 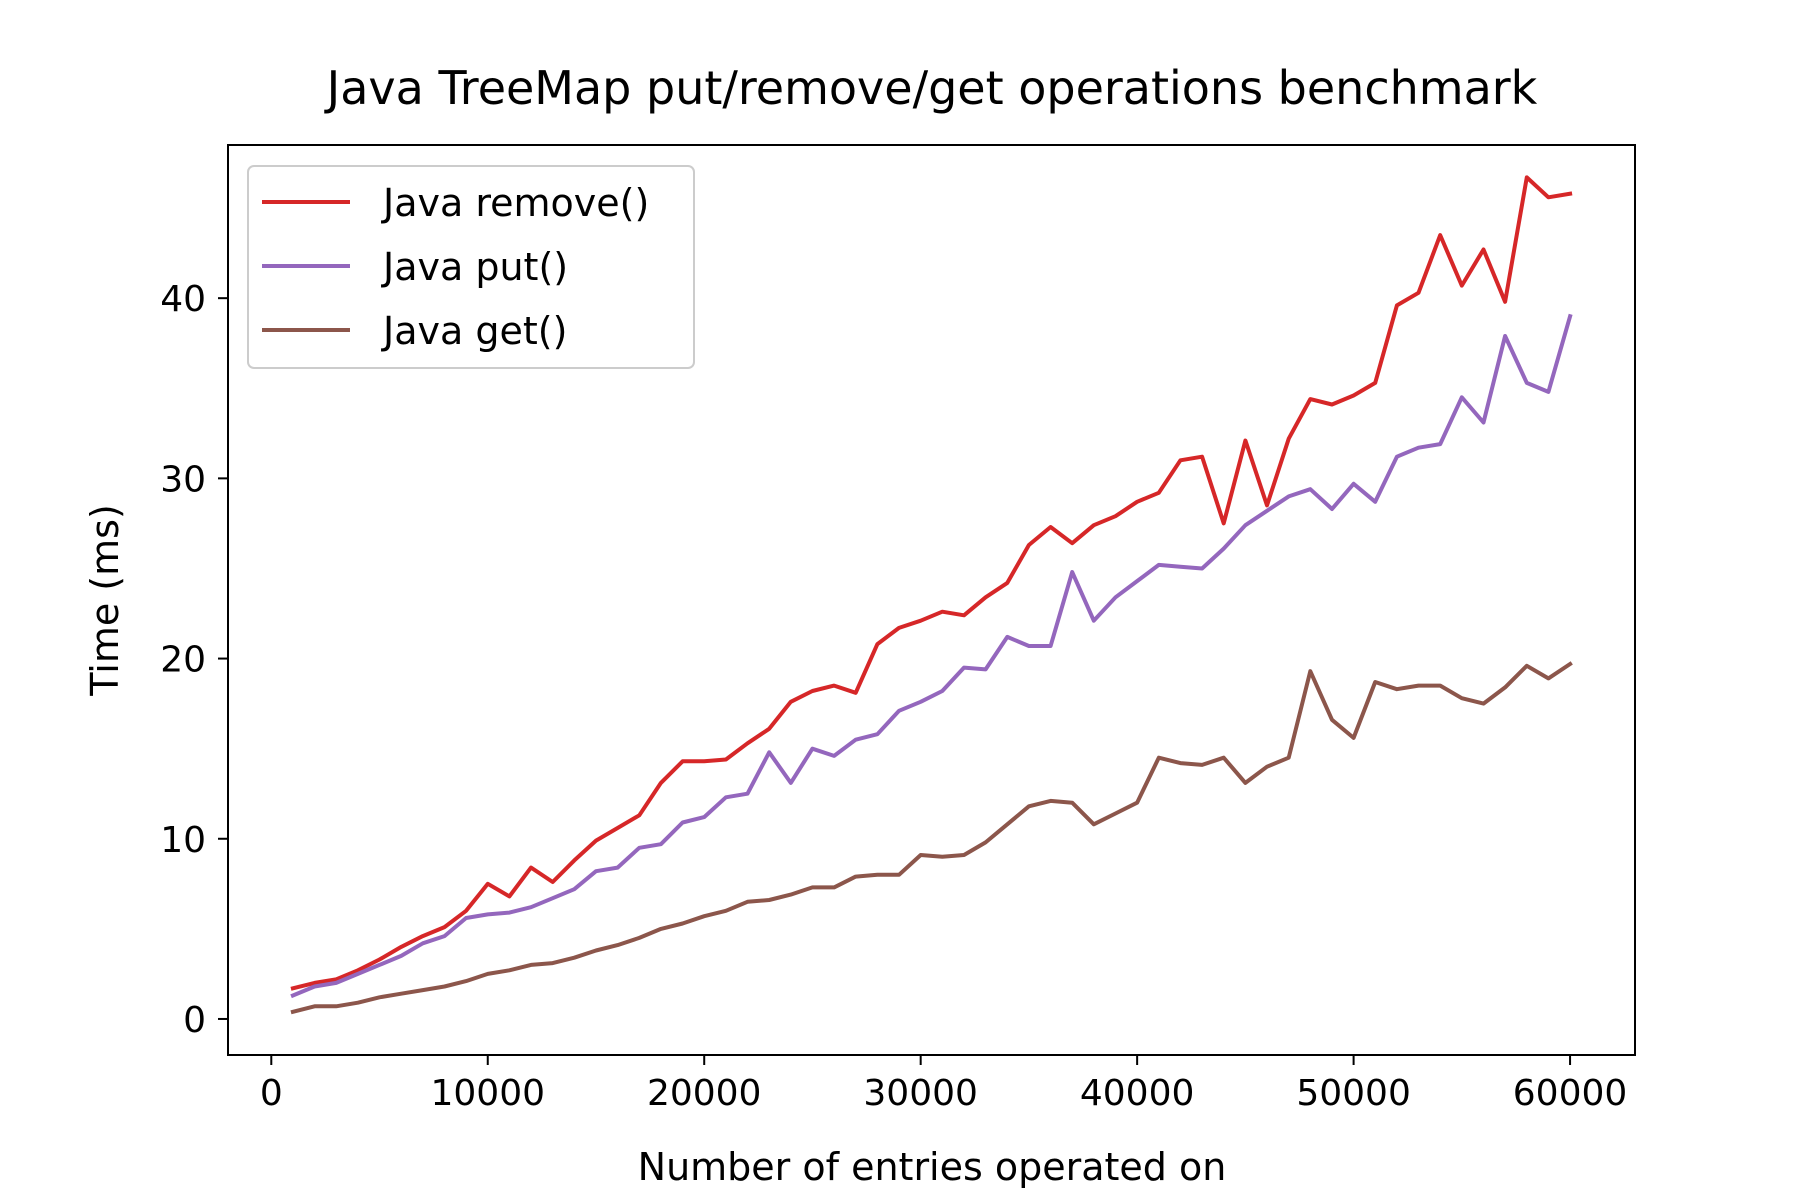 I want to click on x-tick-label: 0, so click(x=271, y=1093).